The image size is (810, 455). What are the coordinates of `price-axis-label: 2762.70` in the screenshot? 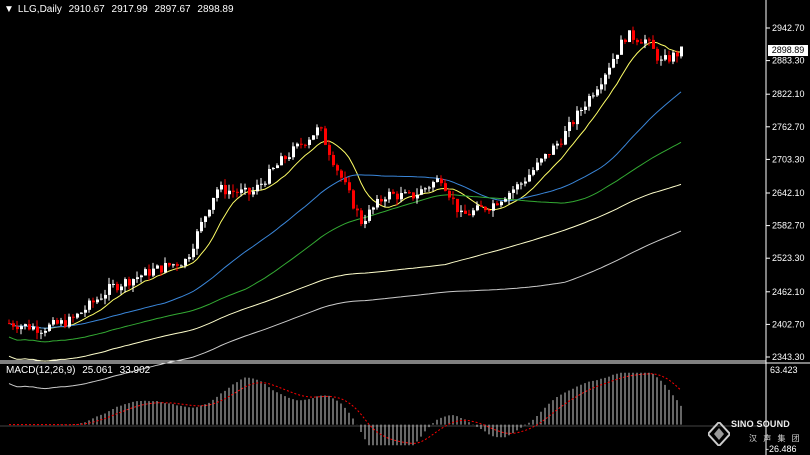 It's located at (788, 127).